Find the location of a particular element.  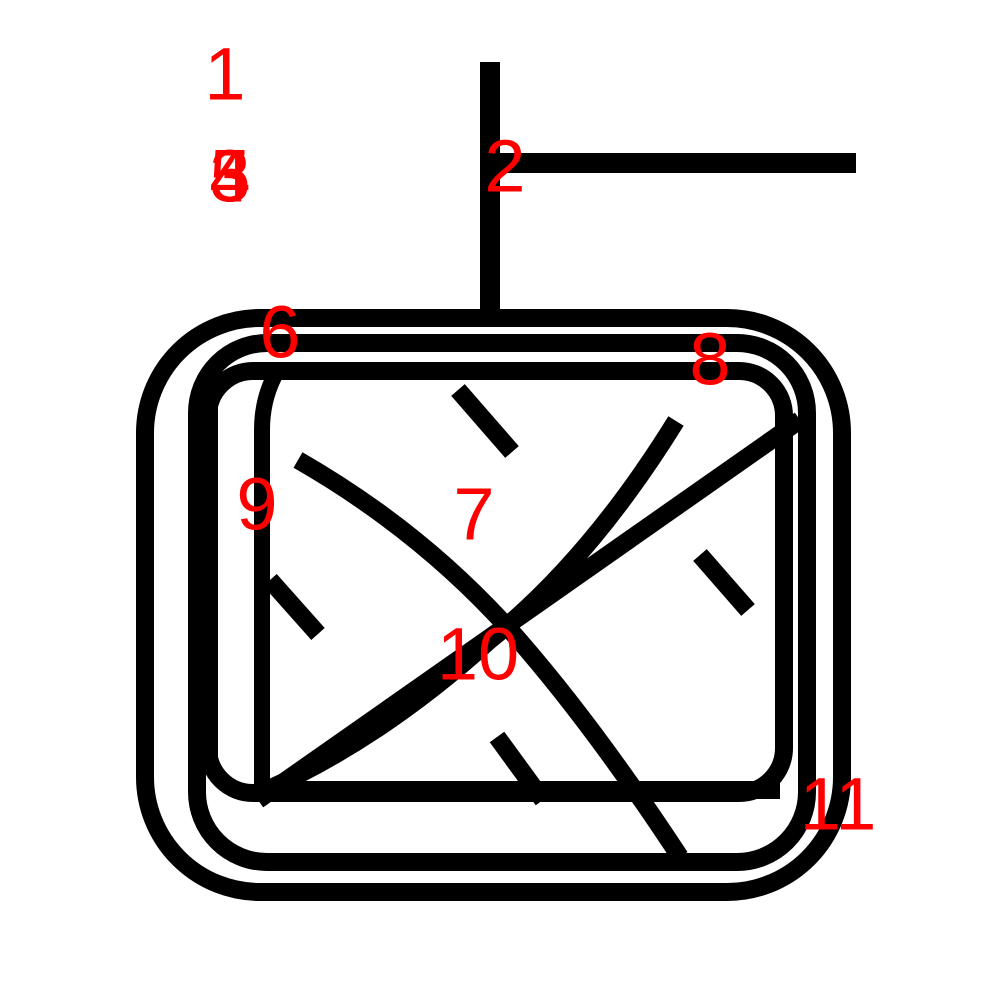

tick-stroke-left is located at coordinates (294, 607).